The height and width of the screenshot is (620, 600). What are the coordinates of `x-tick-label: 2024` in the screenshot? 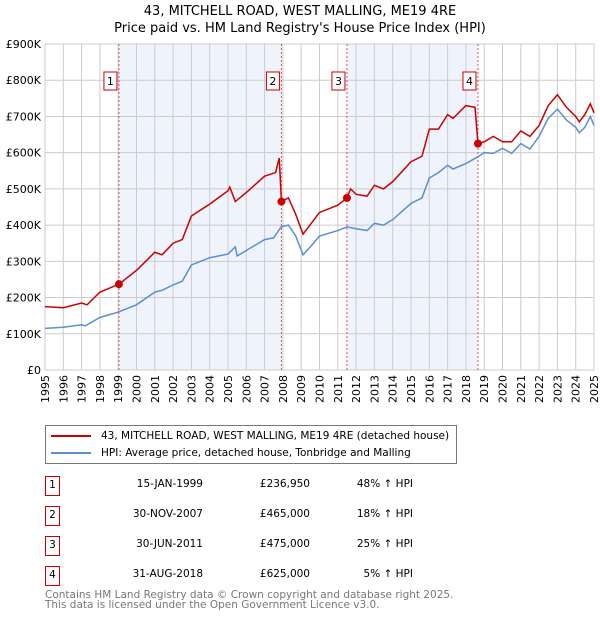 It's located at (576, 389).